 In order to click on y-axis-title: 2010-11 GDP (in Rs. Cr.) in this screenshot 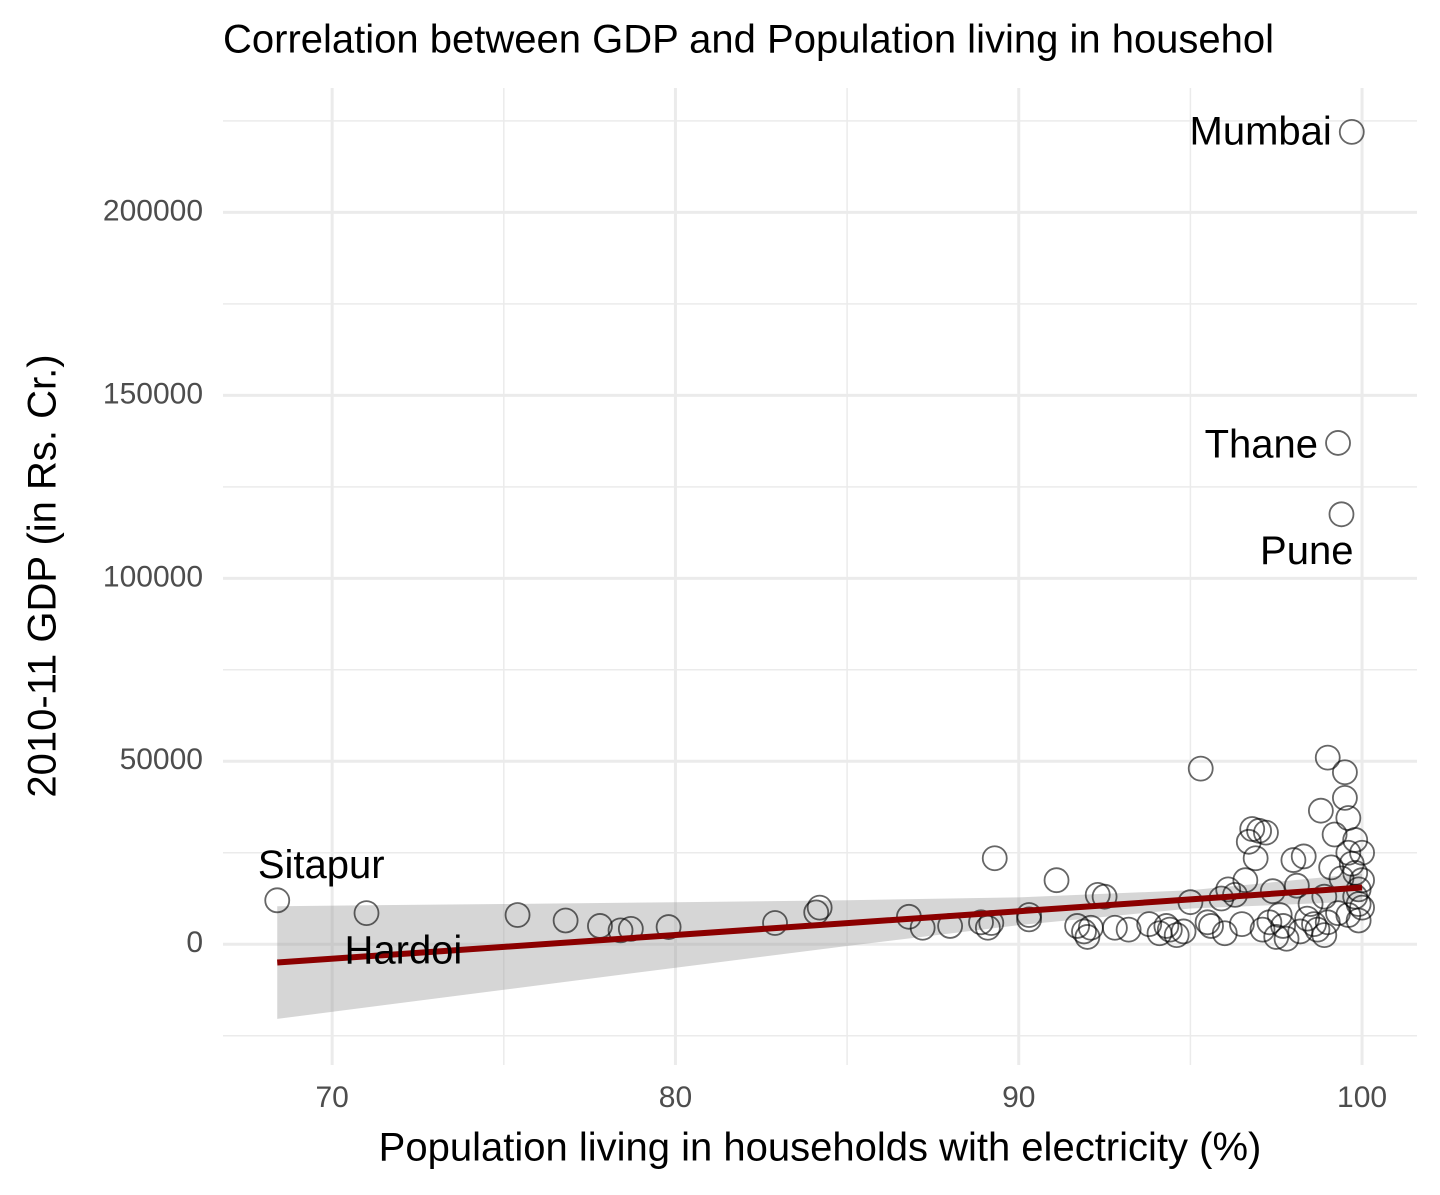, I will do `click(43, 575)`.